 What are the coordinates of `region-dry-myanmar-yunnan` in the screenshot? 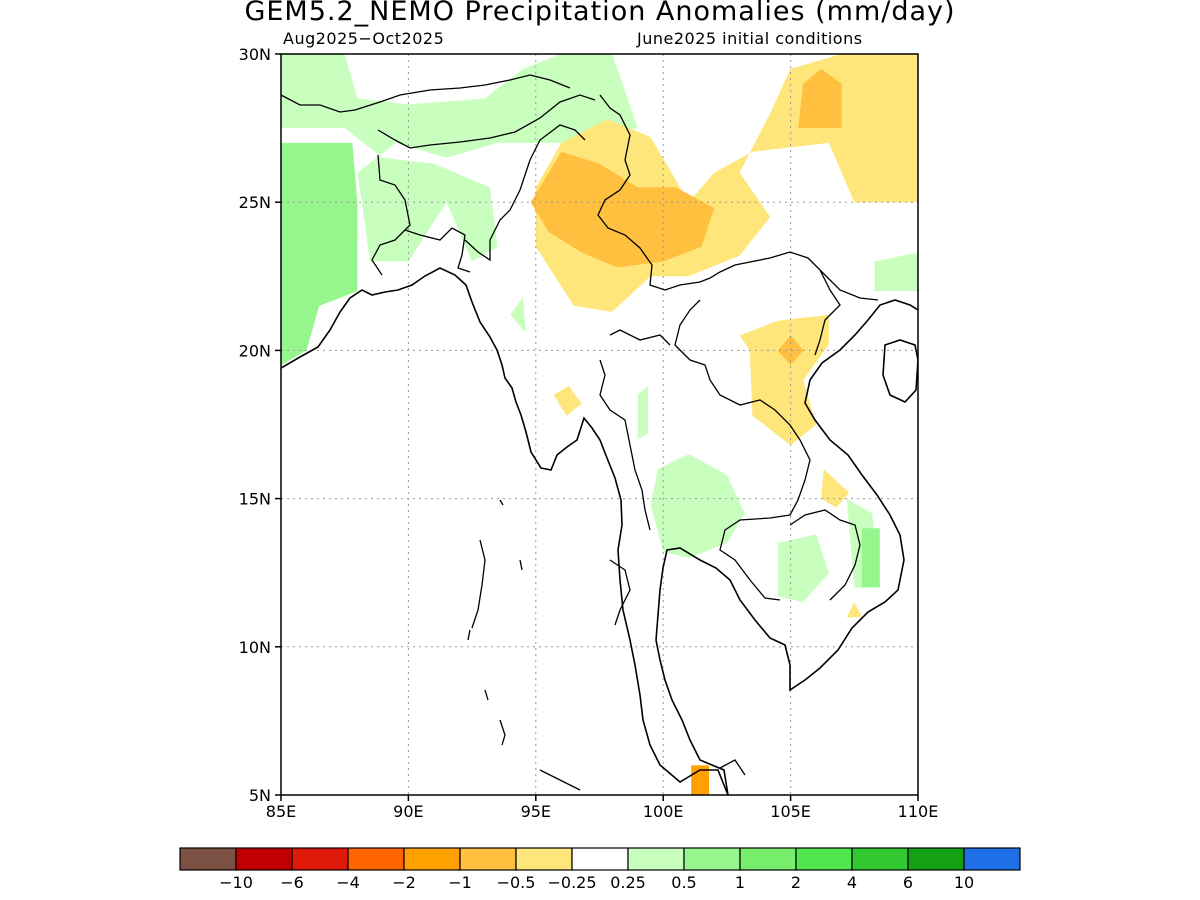 It's located at (622, 209).